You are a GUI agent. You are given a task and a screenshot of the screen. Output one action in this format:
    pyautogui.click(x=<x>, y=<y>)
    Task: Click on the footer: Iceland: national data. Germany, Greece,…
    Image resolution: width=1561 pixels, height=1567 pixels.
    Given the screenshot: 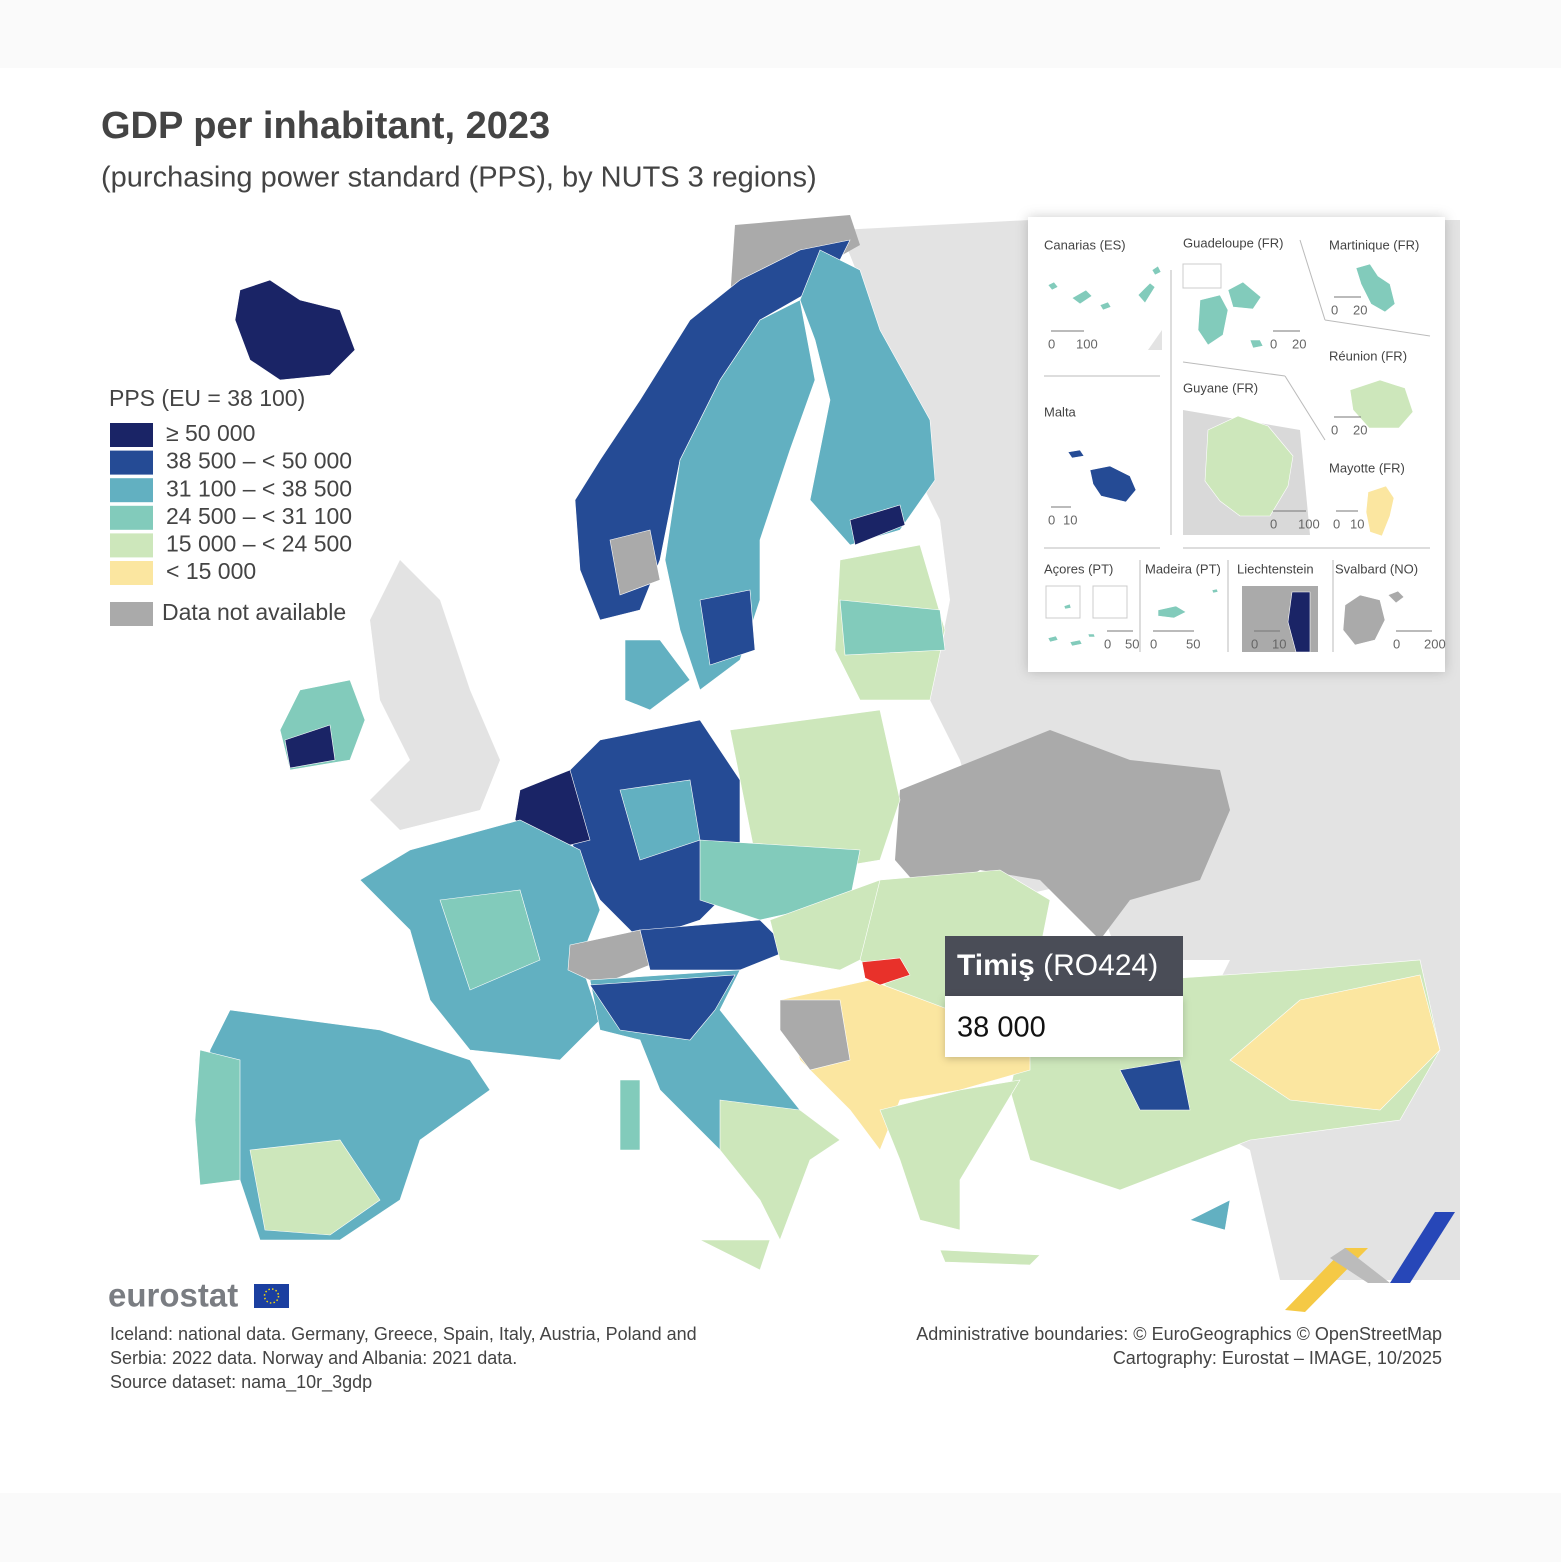 What is the action you would take?
    pyautogui.click(x=776, y=1358)
    